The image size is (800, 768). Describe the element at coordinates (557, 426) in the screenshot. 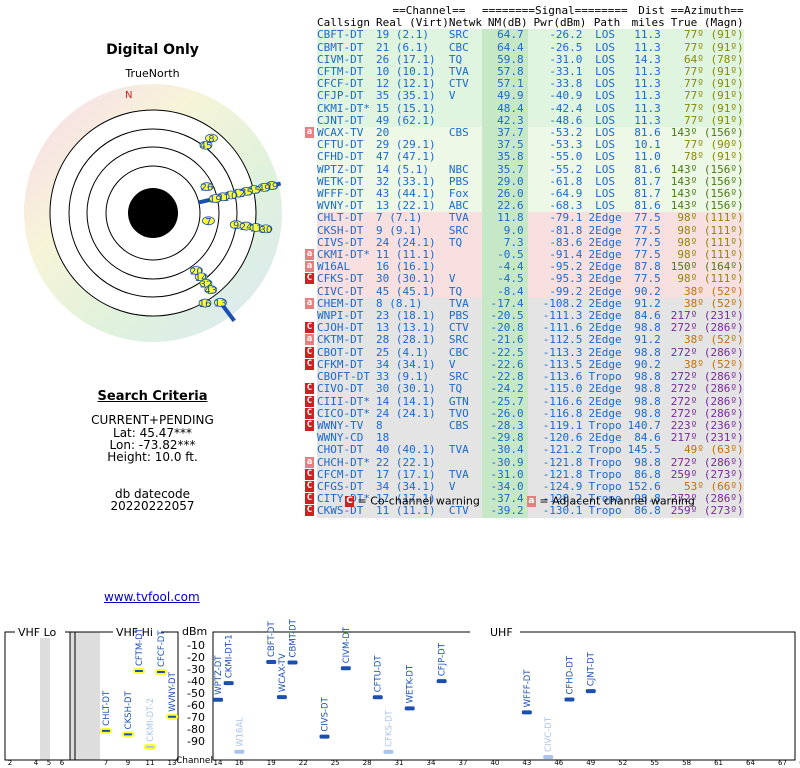

I see `power-cell: -119.1` at that location.